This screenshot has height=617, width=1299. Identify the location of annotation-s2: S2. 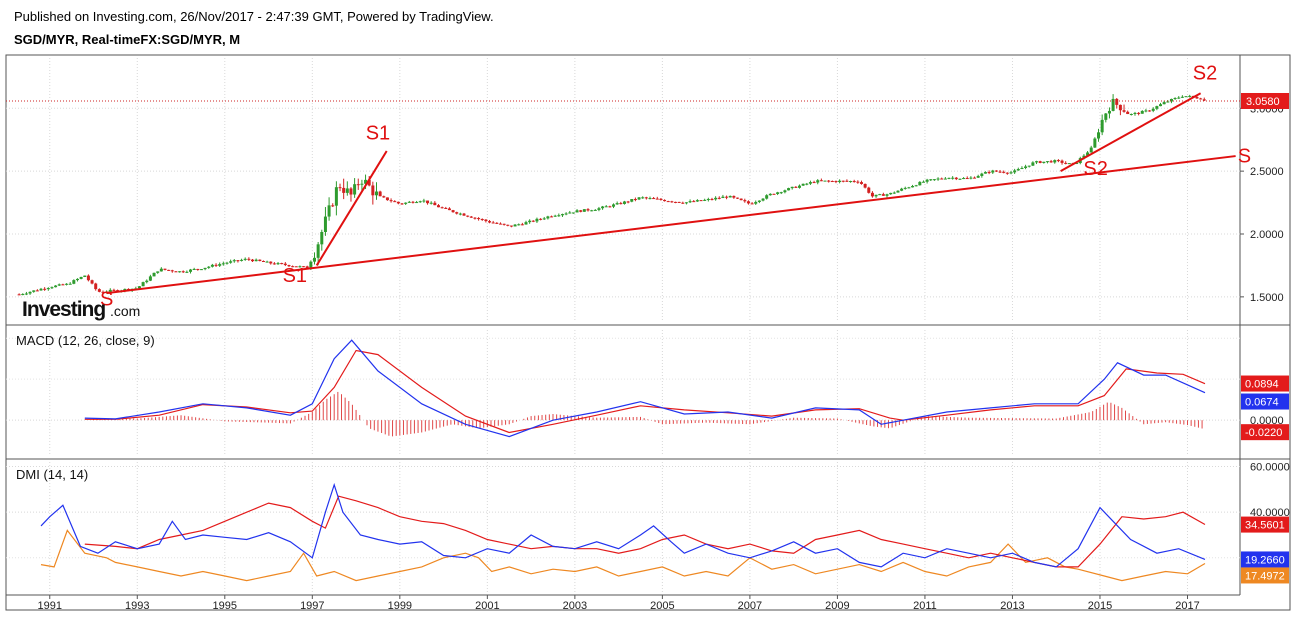
(1205, 73).